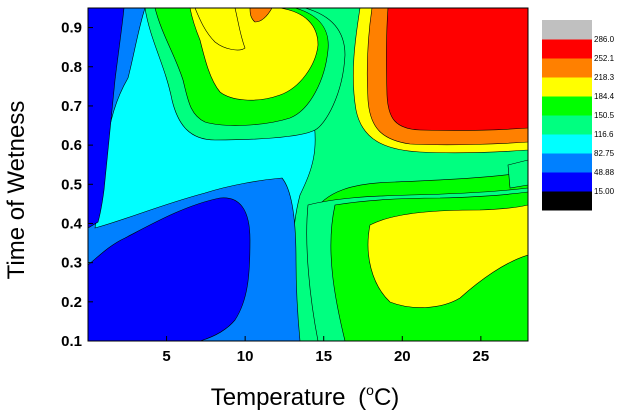 Image resolution: width=626 pixels, height=416 pixels. I want to click on x-axis-title-text: Temperature, so click(278, 397).